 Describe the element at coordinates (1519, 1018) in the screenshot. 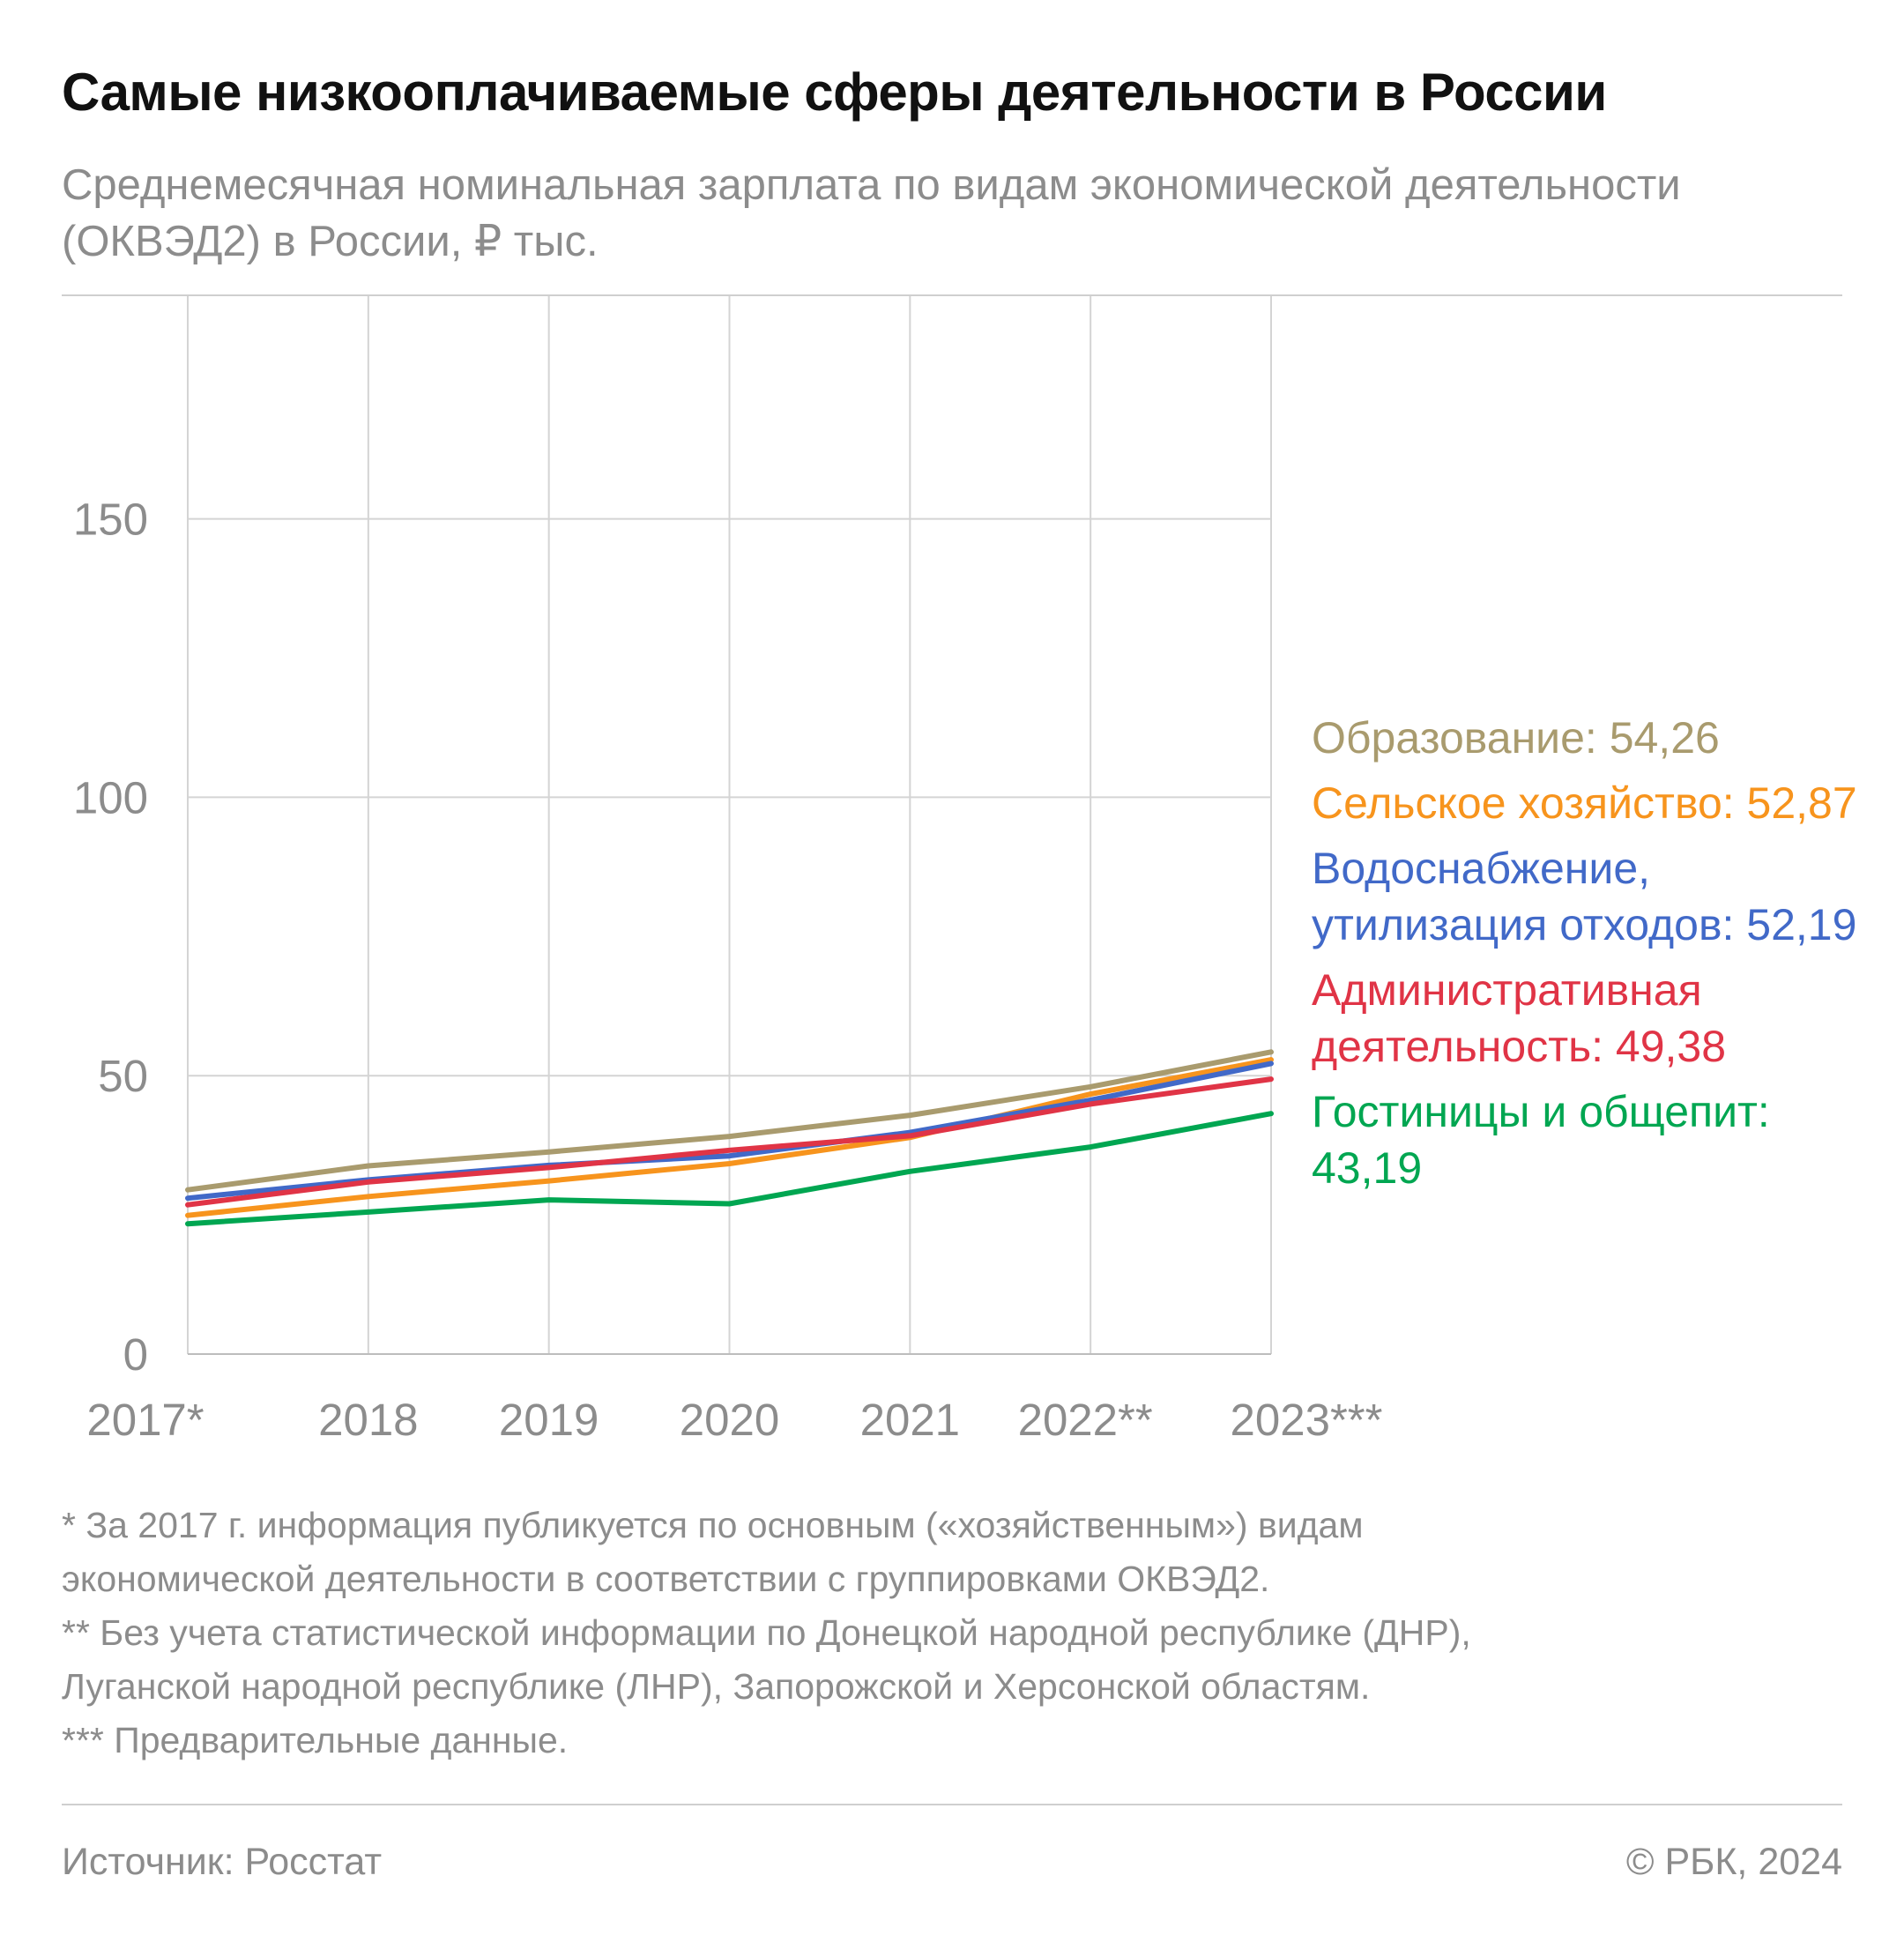

I see `legend-item-administrative: Административная деятельность: 49,38` at that location.